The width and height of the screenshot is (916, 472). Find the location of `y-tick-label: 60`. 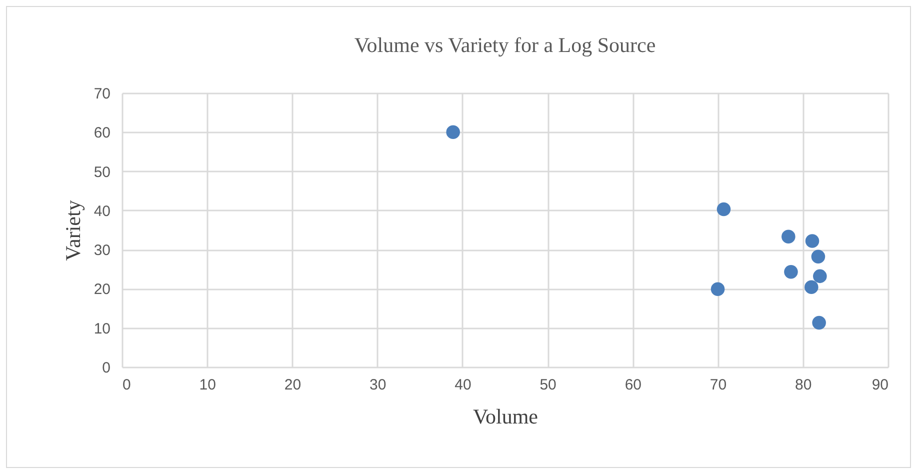

y-tick-label: 60 is located at coordinates (102, 133).